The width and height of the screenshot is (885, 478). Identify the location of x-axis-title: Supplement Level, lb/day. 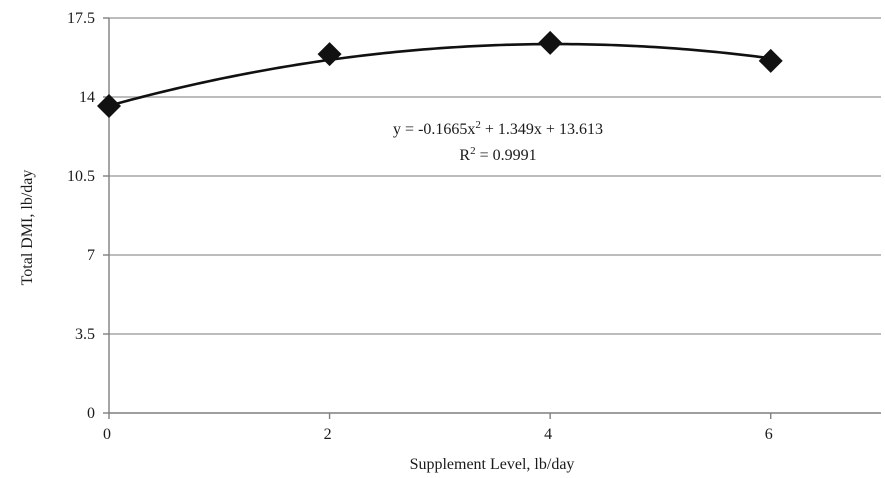
(492, 464).